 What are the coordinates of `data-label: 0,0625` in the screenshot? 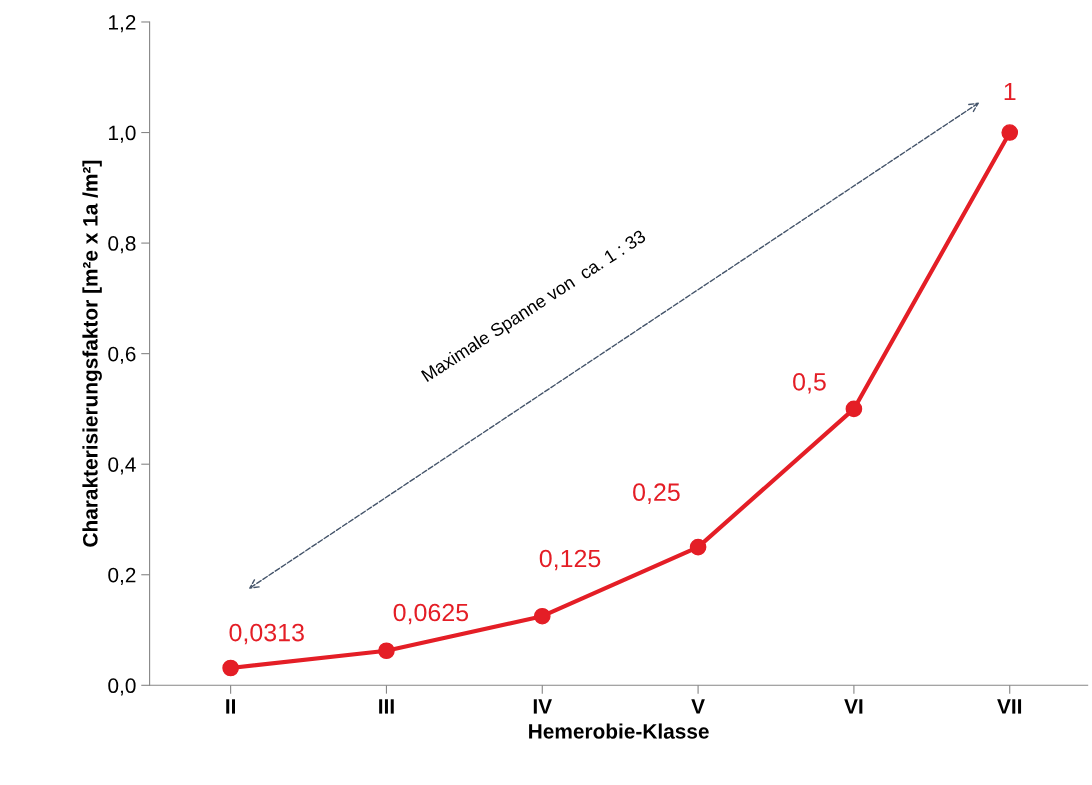 It's located at (431, 614).